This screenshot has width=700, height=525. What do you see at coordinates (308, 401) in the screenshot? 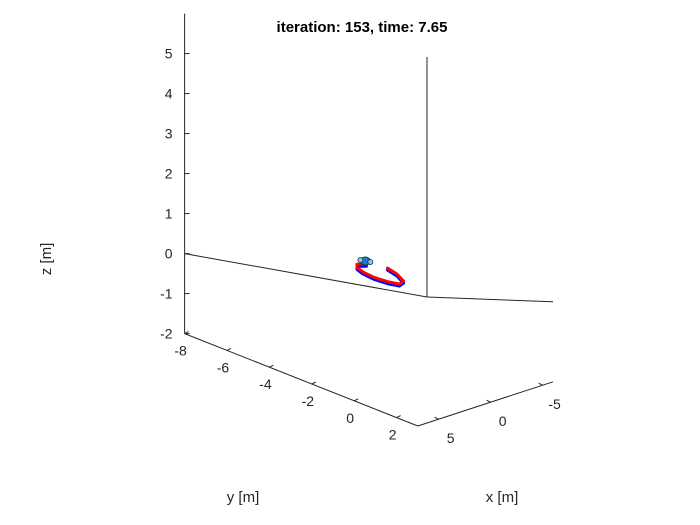
I see `y-tick-label: -2` at bounding box center [308, 401].